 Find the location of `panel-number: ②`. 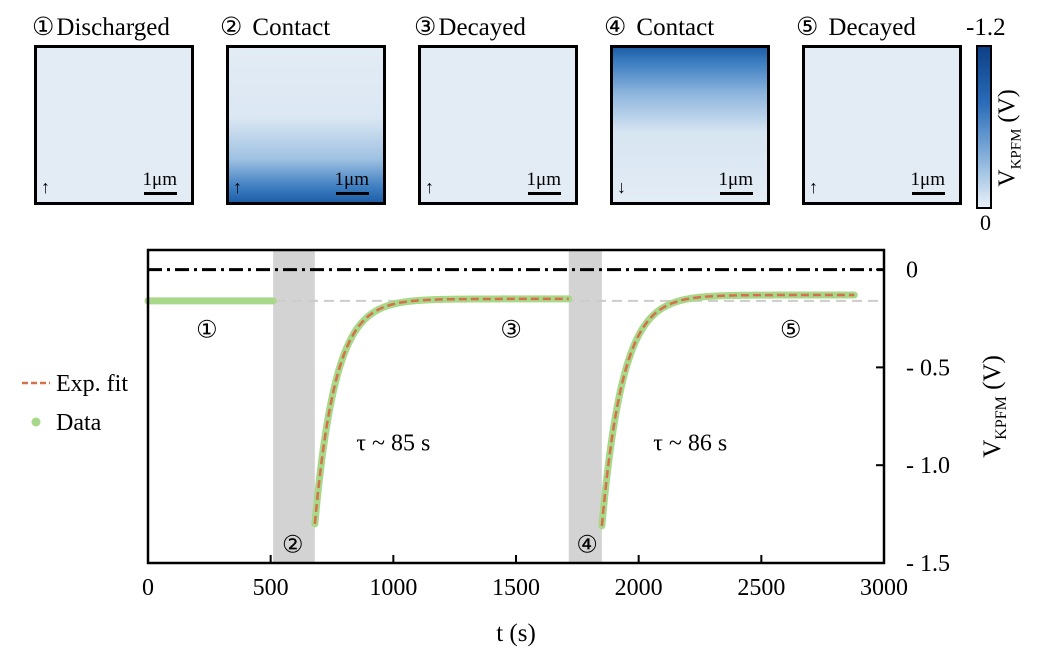

panel-number: ② is located at coordinates (231, 27).